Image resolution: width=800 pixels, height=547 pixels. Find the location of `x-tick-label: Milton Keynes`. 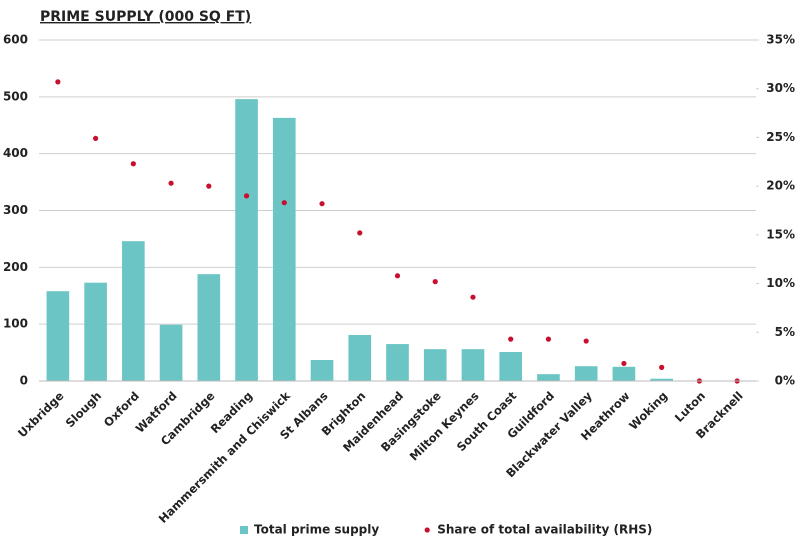

x-tick-label: Milton Keynes is located at coordinates (444, 426).